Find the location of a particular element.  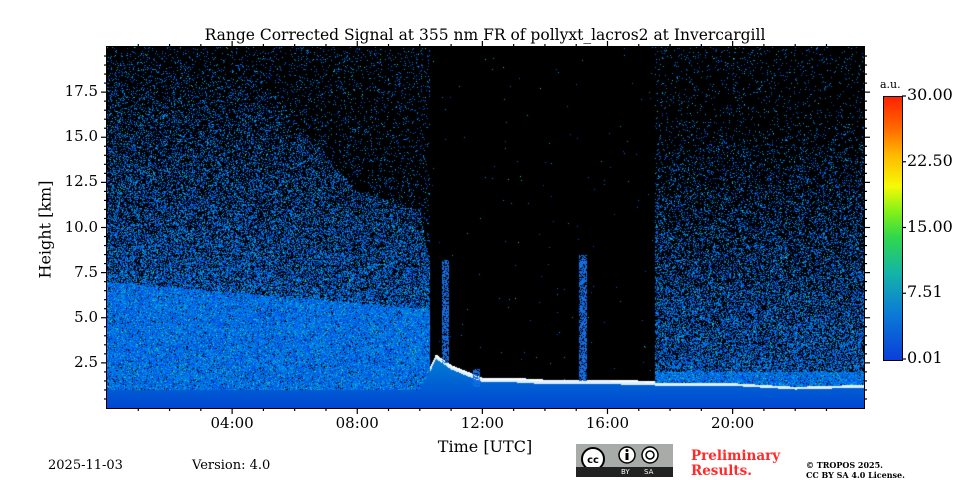

preliminary-line-1: Preliminary is located at coordinates (736, 456).